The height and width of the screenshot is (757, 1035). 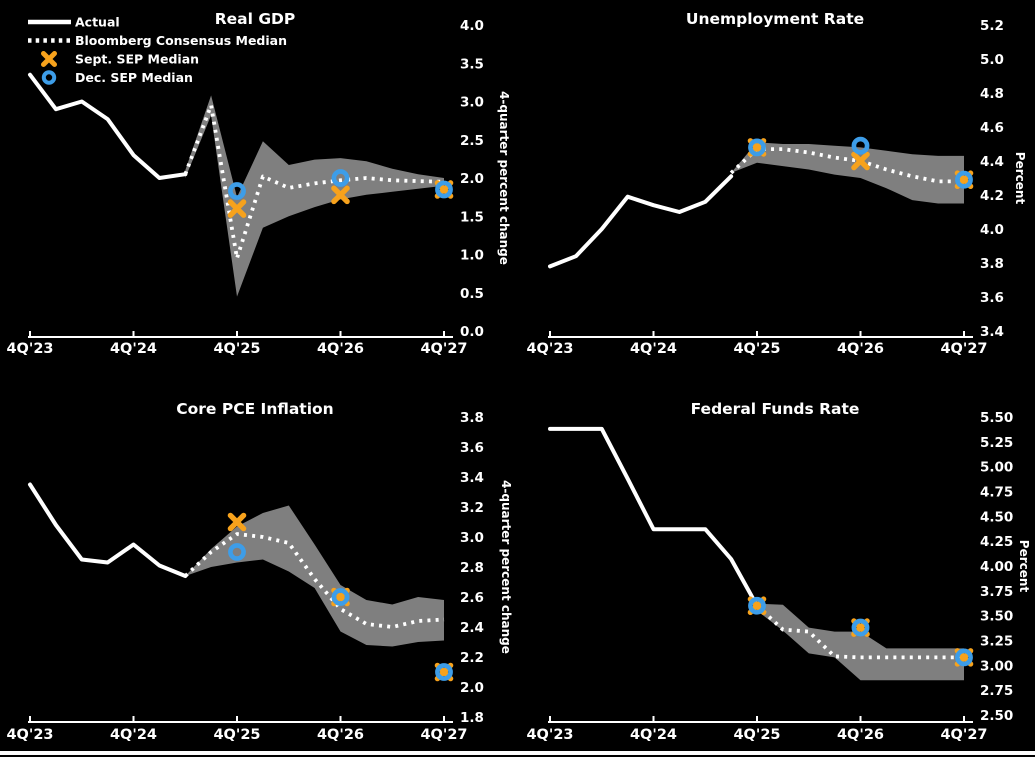 I want to click on chart-title: Core PCE Inflation, so click(x=254, y=409).